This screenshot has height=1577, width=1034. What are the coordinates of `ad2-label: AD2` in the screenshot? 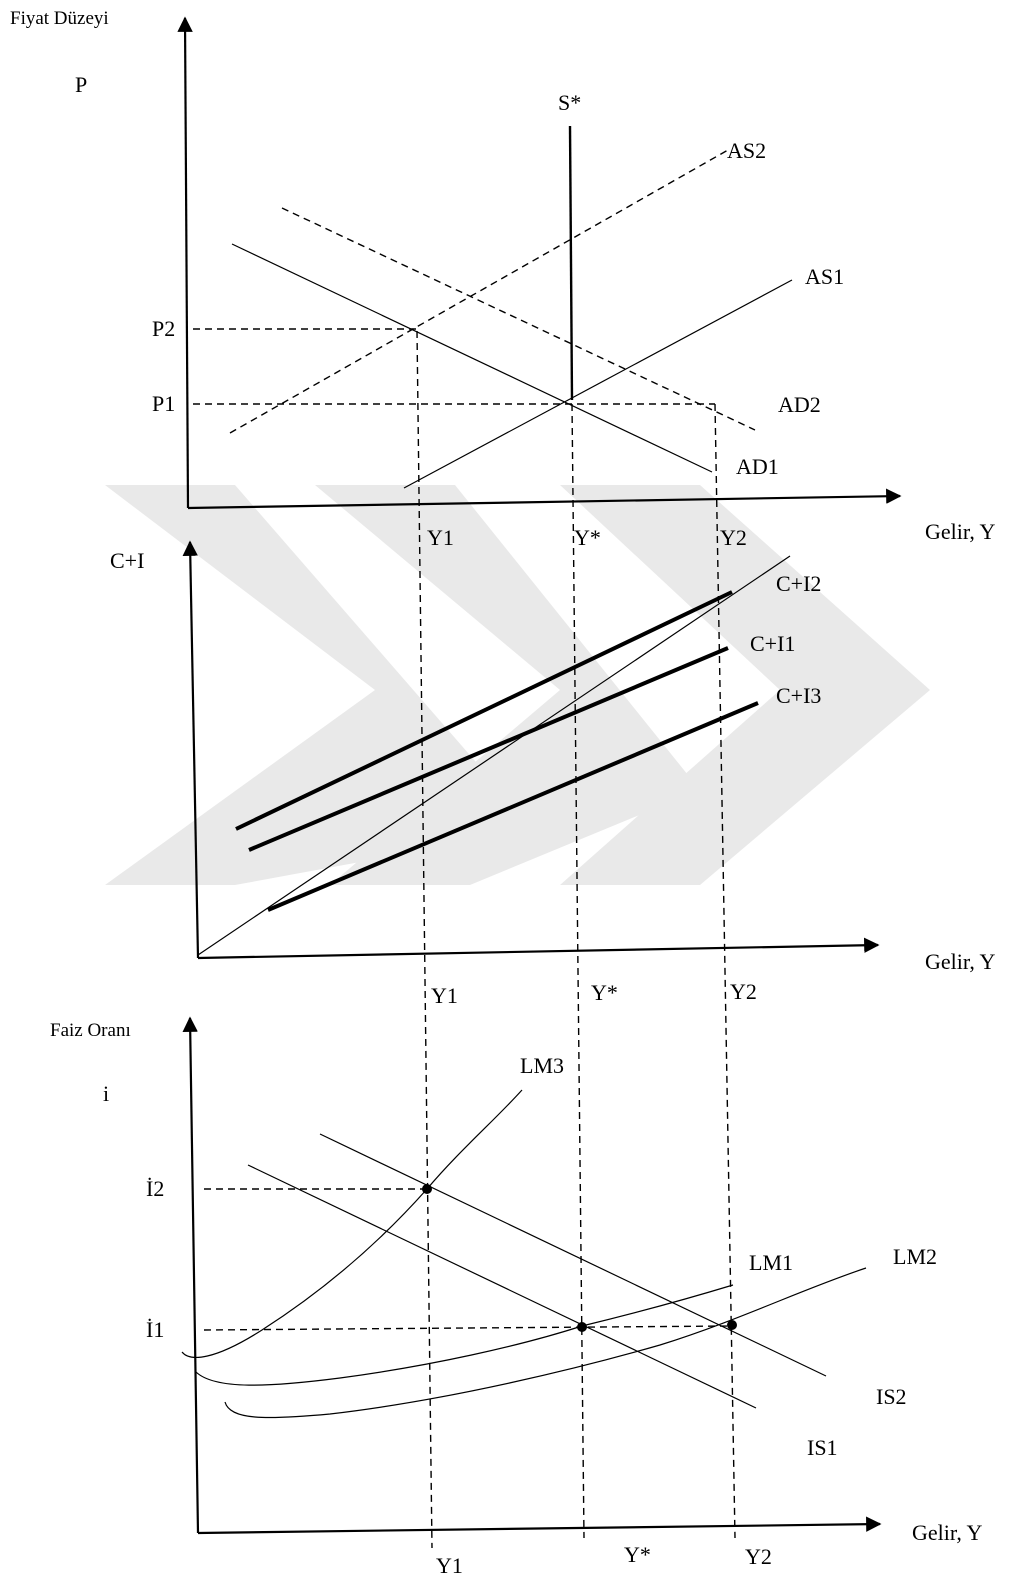 It's located at (799, 404).